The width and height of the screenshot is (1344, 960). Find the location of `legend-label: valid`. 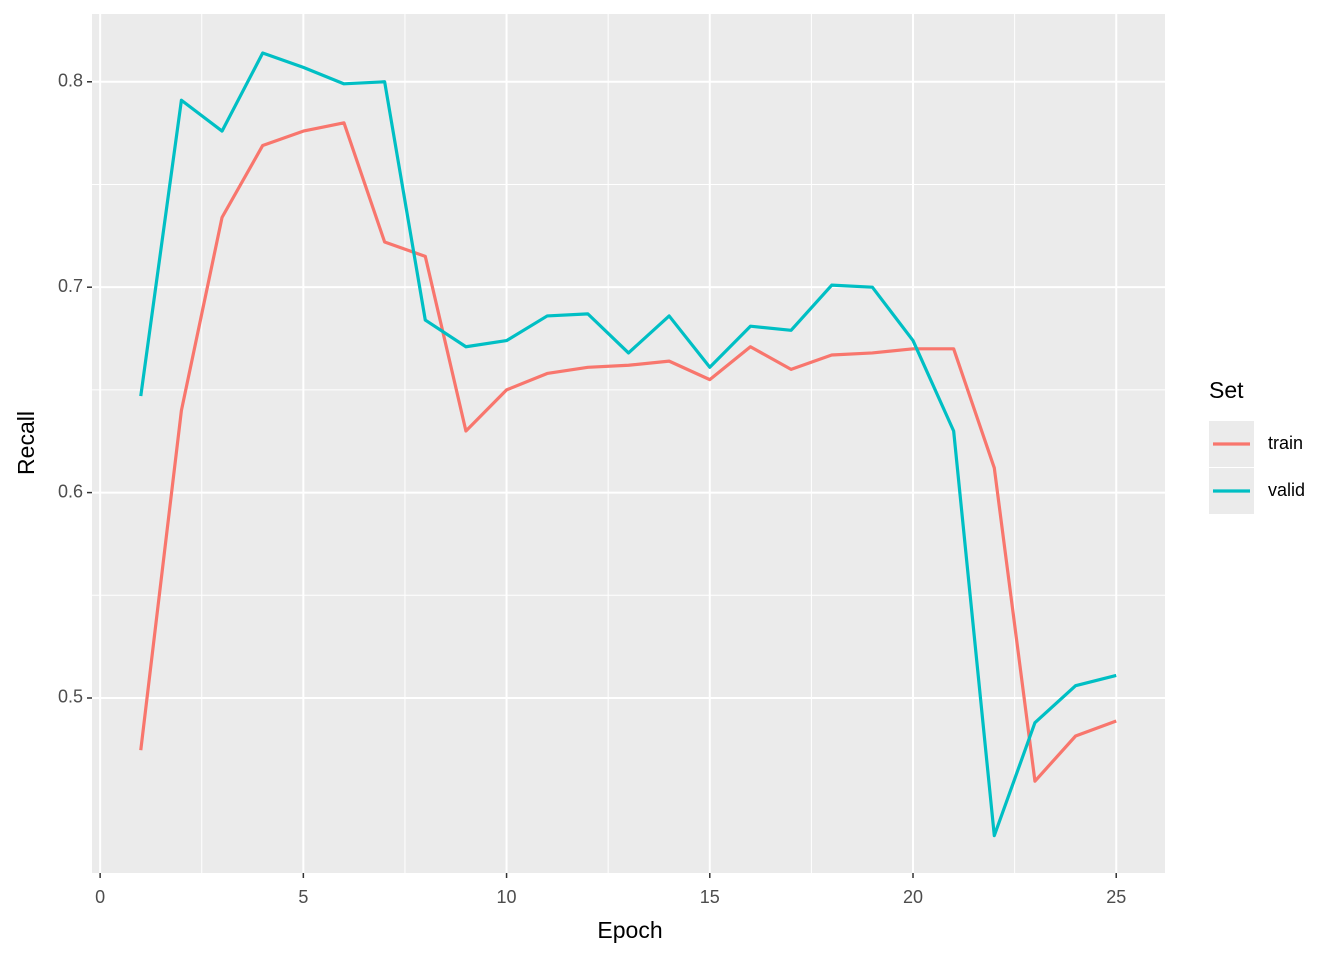

legend-label: valid is located at coordinates (1286, 490).